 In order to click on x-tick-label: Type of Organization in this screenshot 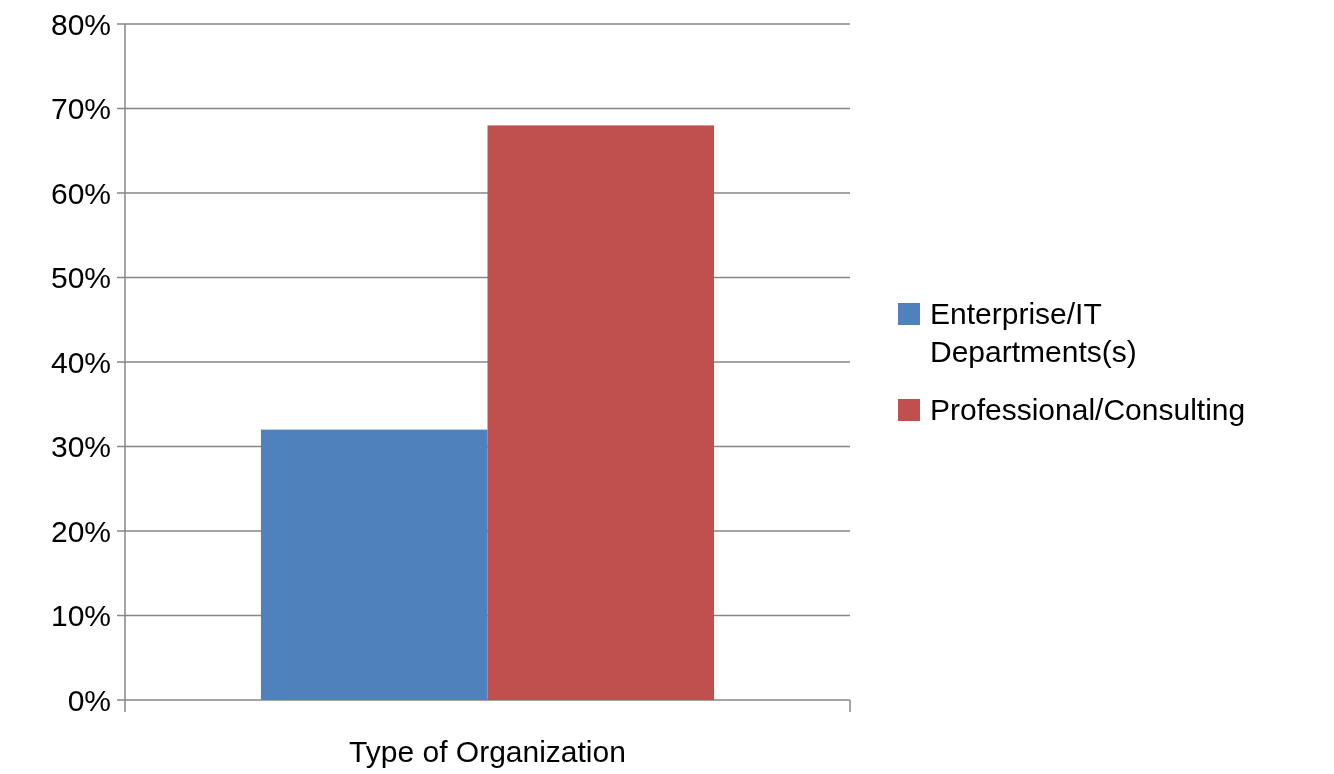, I will do `click(487, 751)`.